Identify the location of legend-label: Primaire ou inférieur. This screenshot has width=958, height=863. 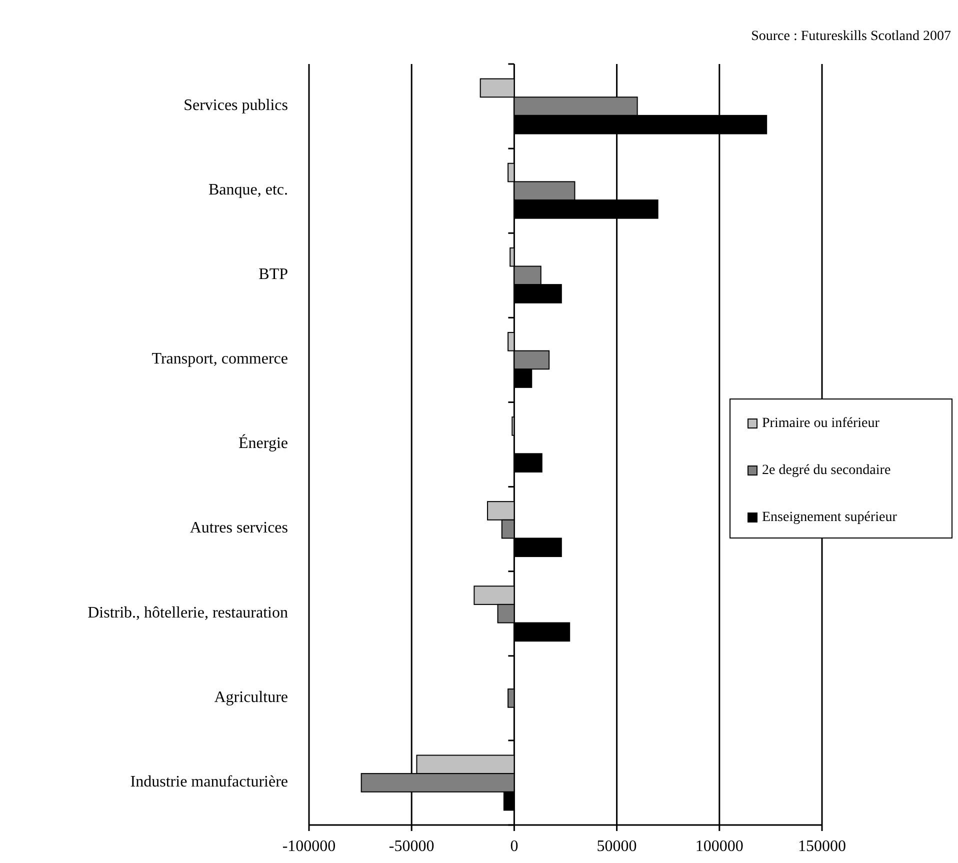
(821, 424).